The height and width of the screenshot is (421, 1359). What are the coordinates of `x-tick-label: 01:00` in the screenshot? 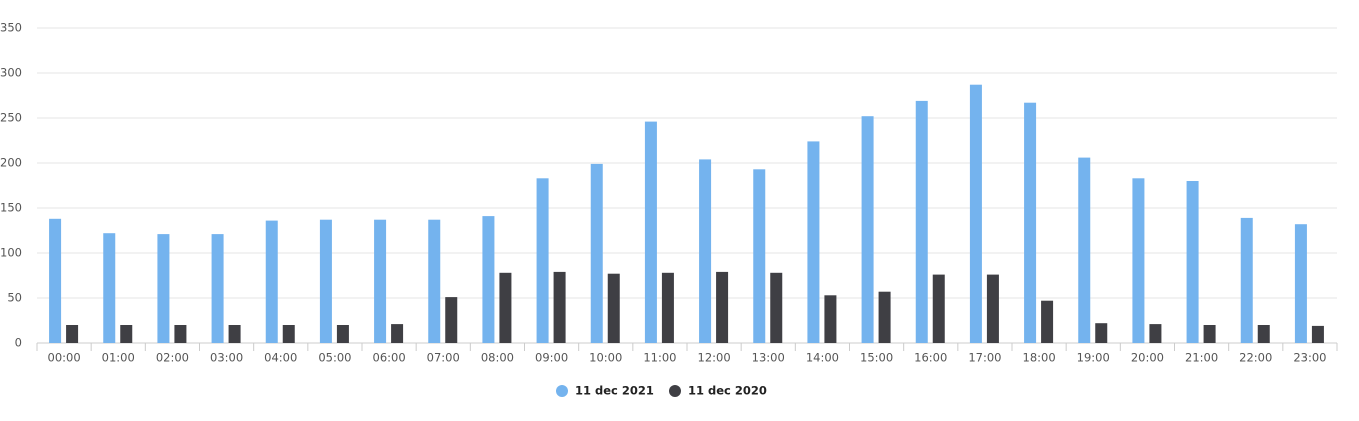 It's located at (118, 358).